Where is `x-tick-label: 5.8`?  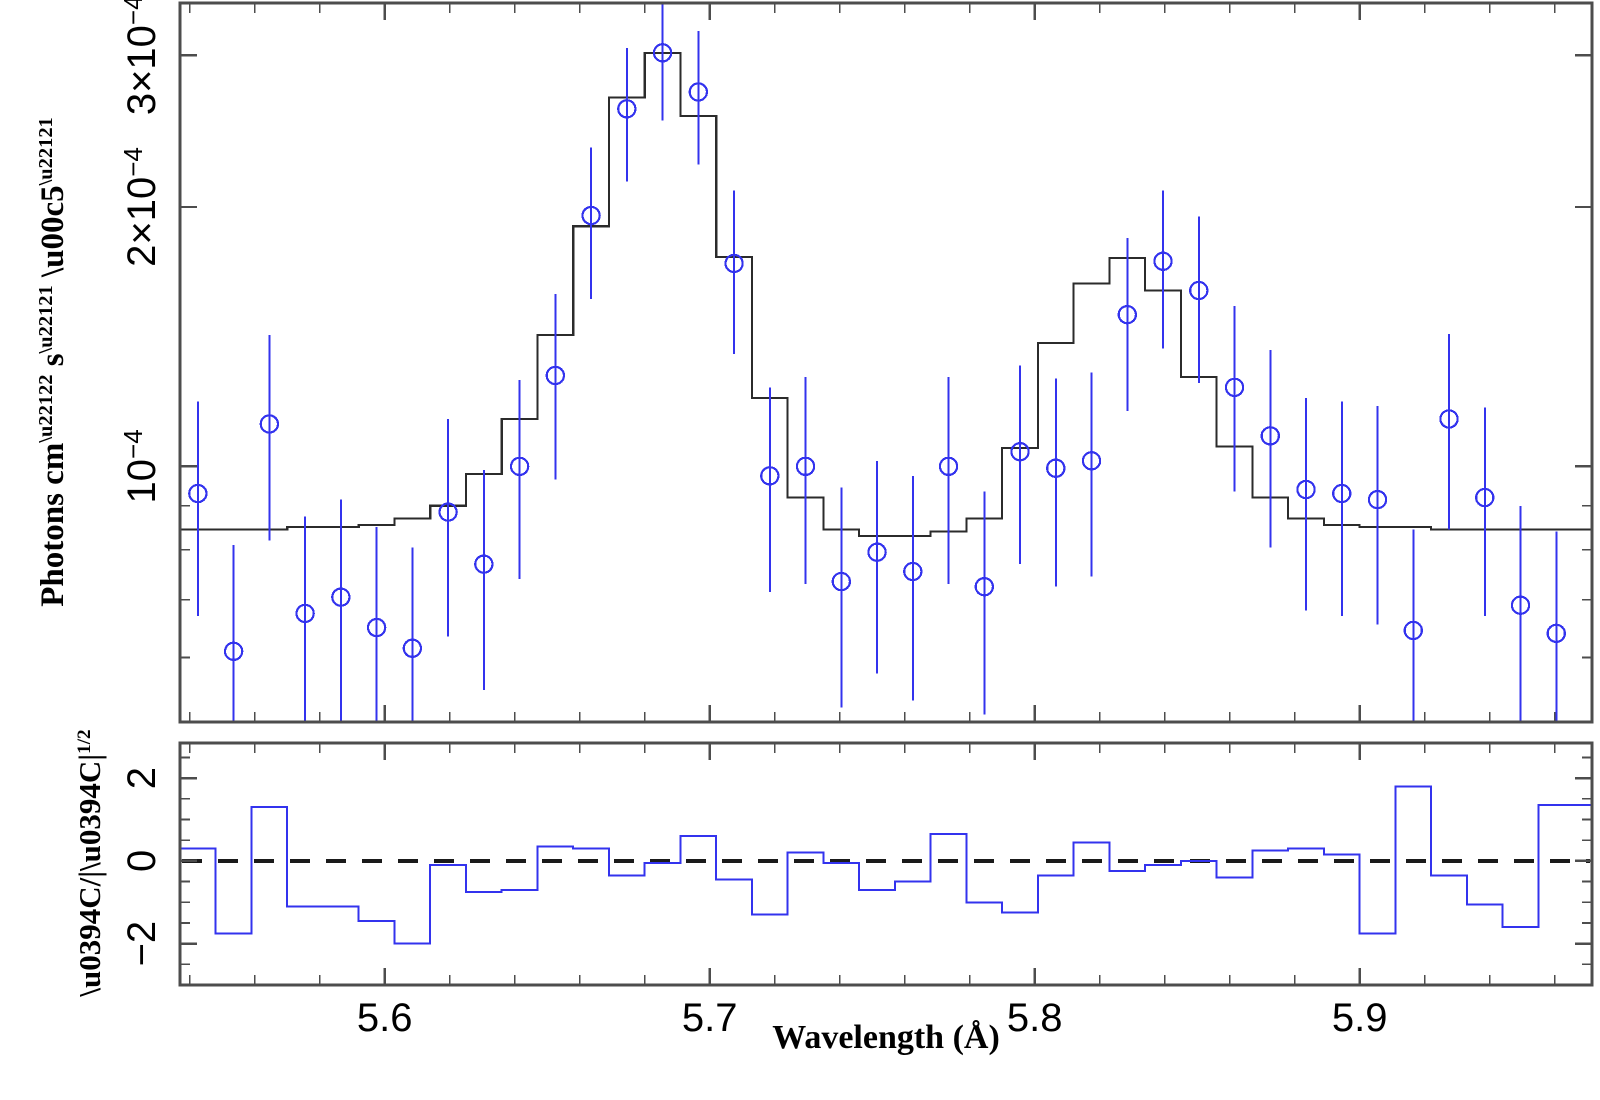
x-tick-label: 5.8 is located at coordinates (1035, 1018).